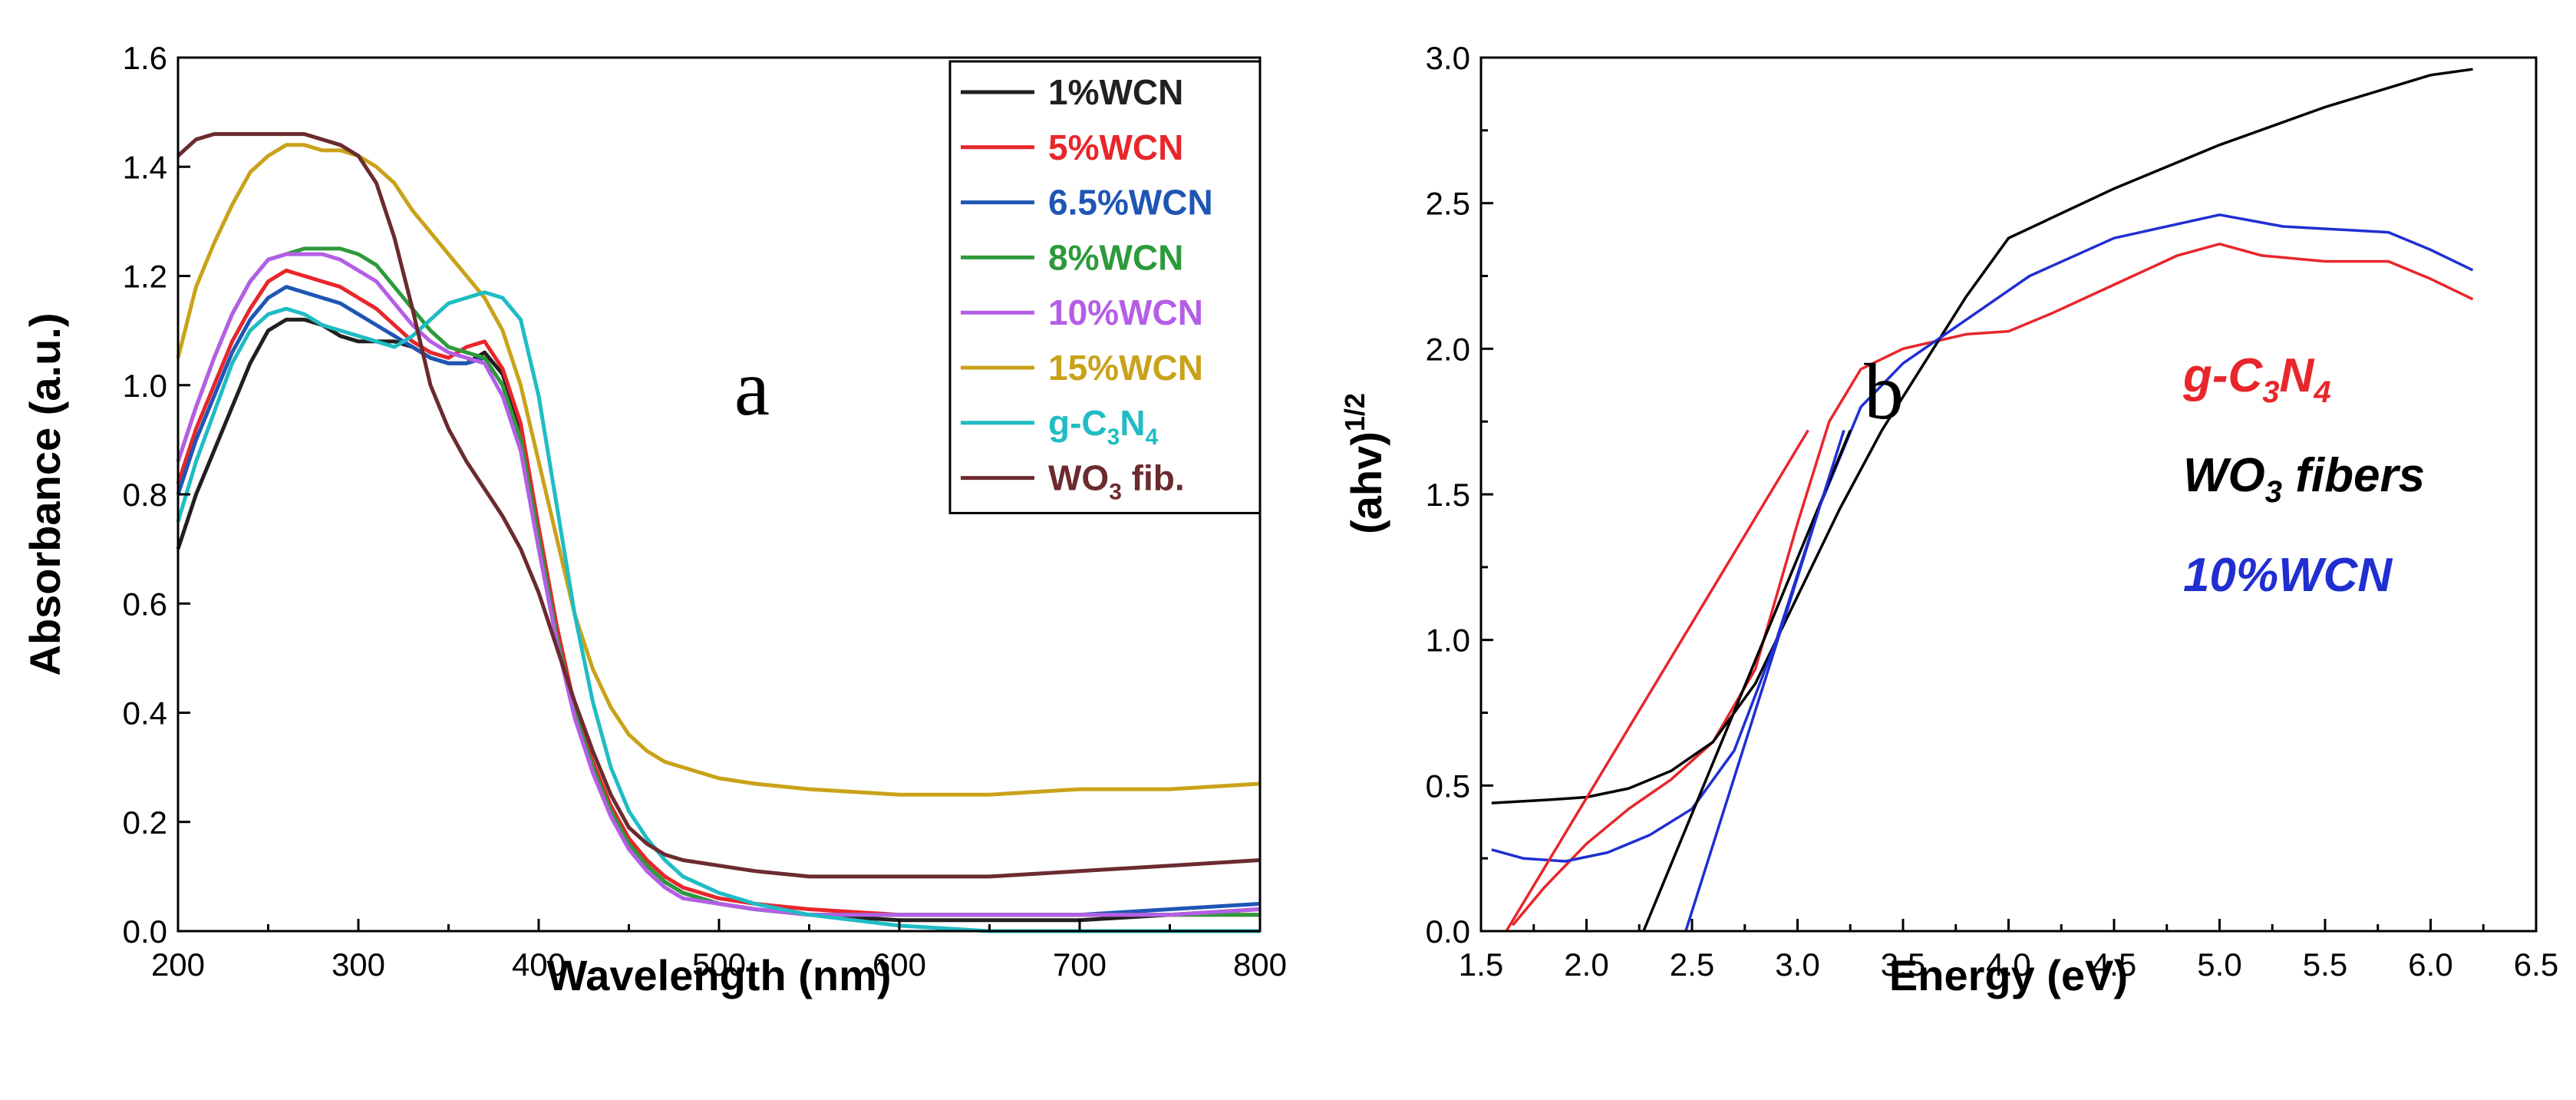  What do you see at coordinates (2304, 479) in the screenshot?
I see `legend-label-wo3-fibers: WO3 fibers` at bounding box center [2304, 479].